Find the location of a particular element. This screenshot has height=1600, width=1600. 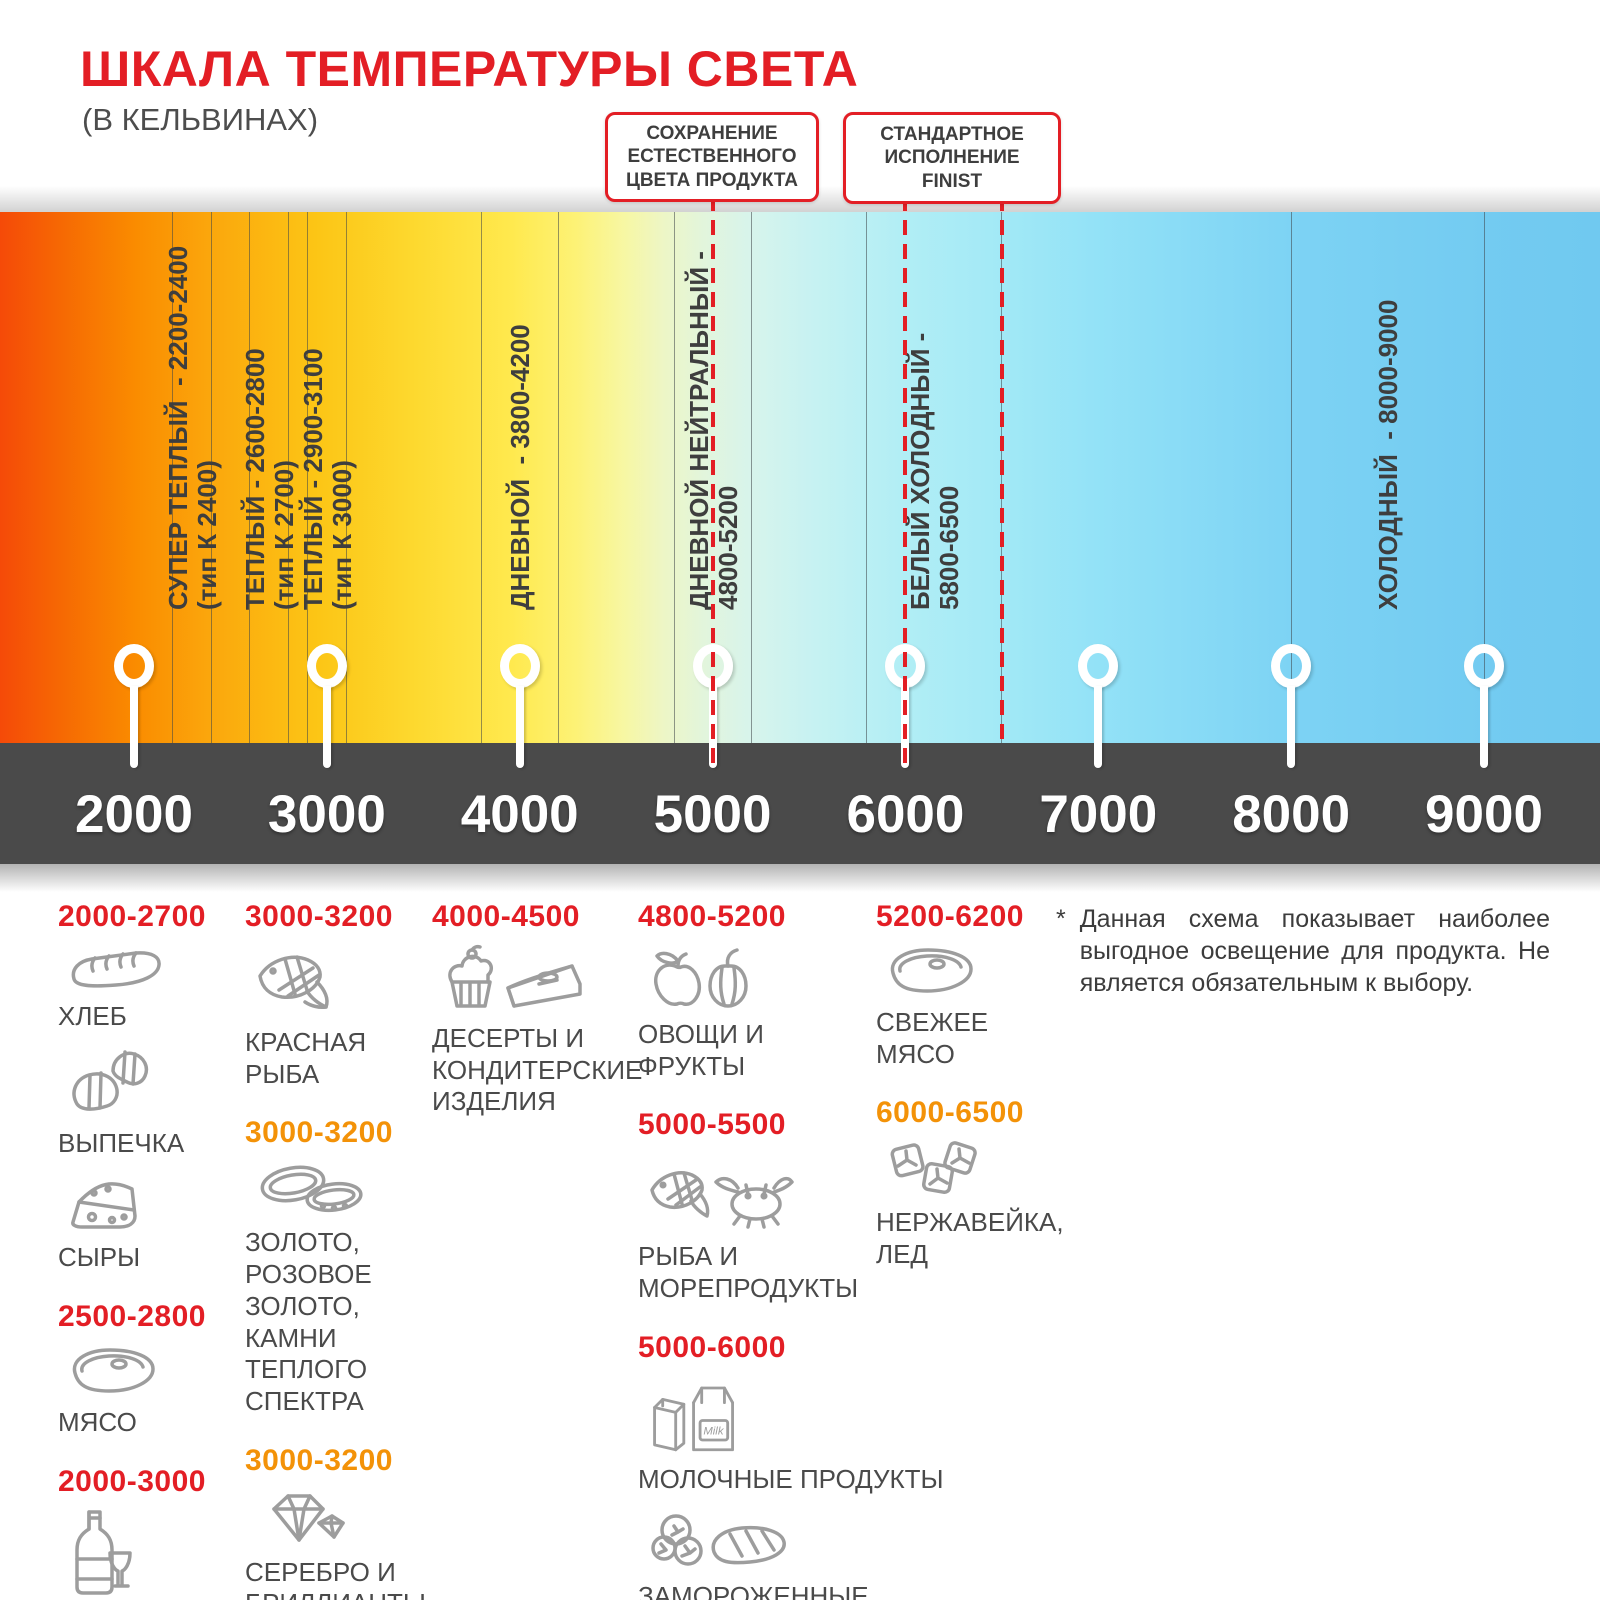

legend-item-label: МЯСО is located at coordinates (97, 1422).